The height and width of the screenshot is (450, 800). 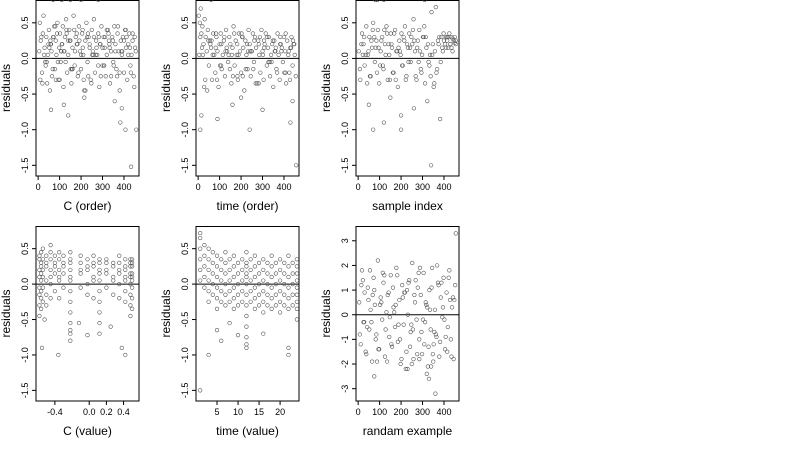 I want to click on x-tick-label: 100, so click(x=59, y=187).